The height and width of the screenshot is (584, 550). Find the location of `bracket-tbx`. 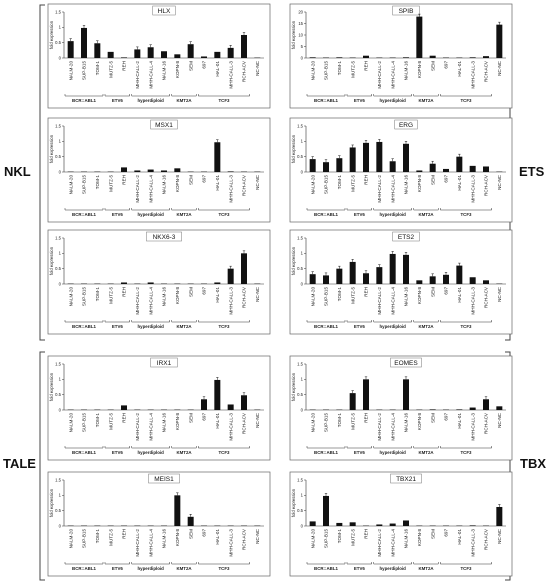

bracket-tbx is located at coordinates (508, 466).